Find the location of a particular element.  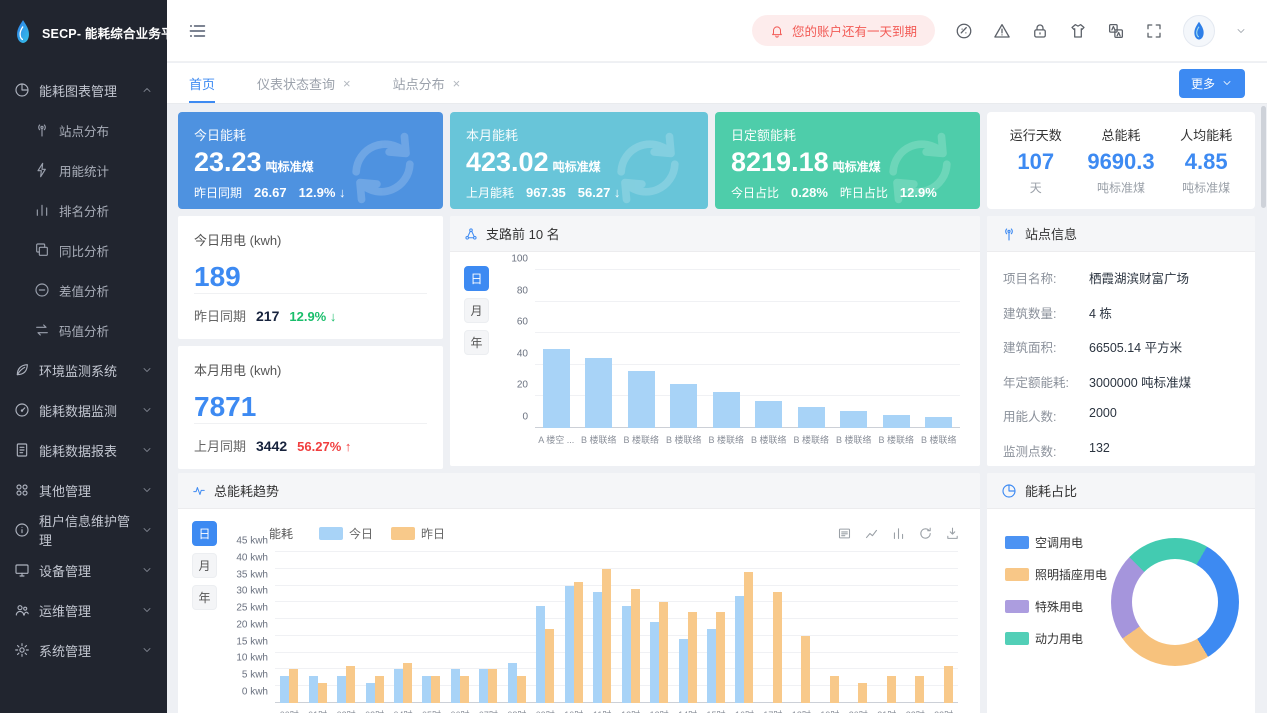

sidebar-item-2: 排名分析 is located at coordinates (83, 210).